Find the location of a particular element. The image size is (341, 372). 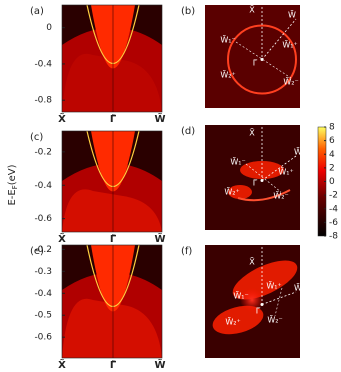

panel-label: (c) is located at coordinates (36, 137).